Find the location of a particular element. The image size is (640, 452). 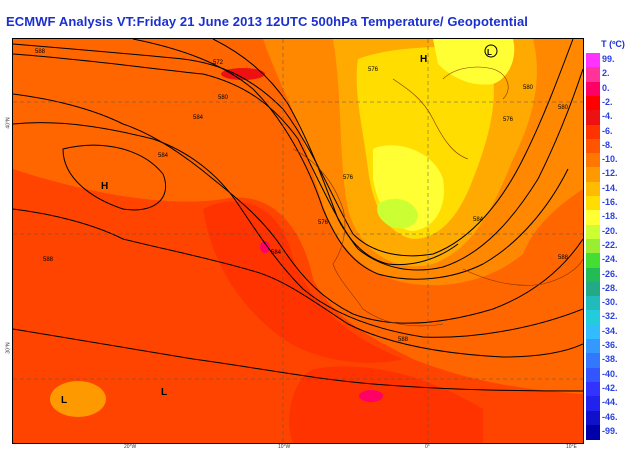

lon-label: 20°W is located at coordinates (130, 447).